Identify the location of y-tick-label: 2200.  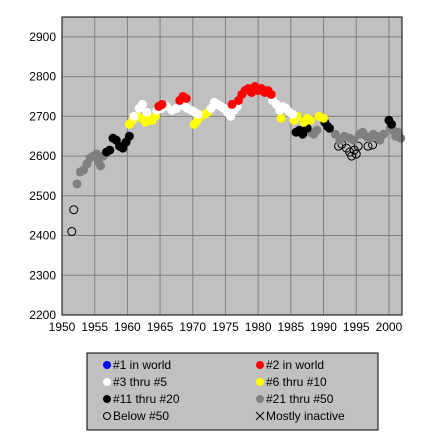
(42, 315).